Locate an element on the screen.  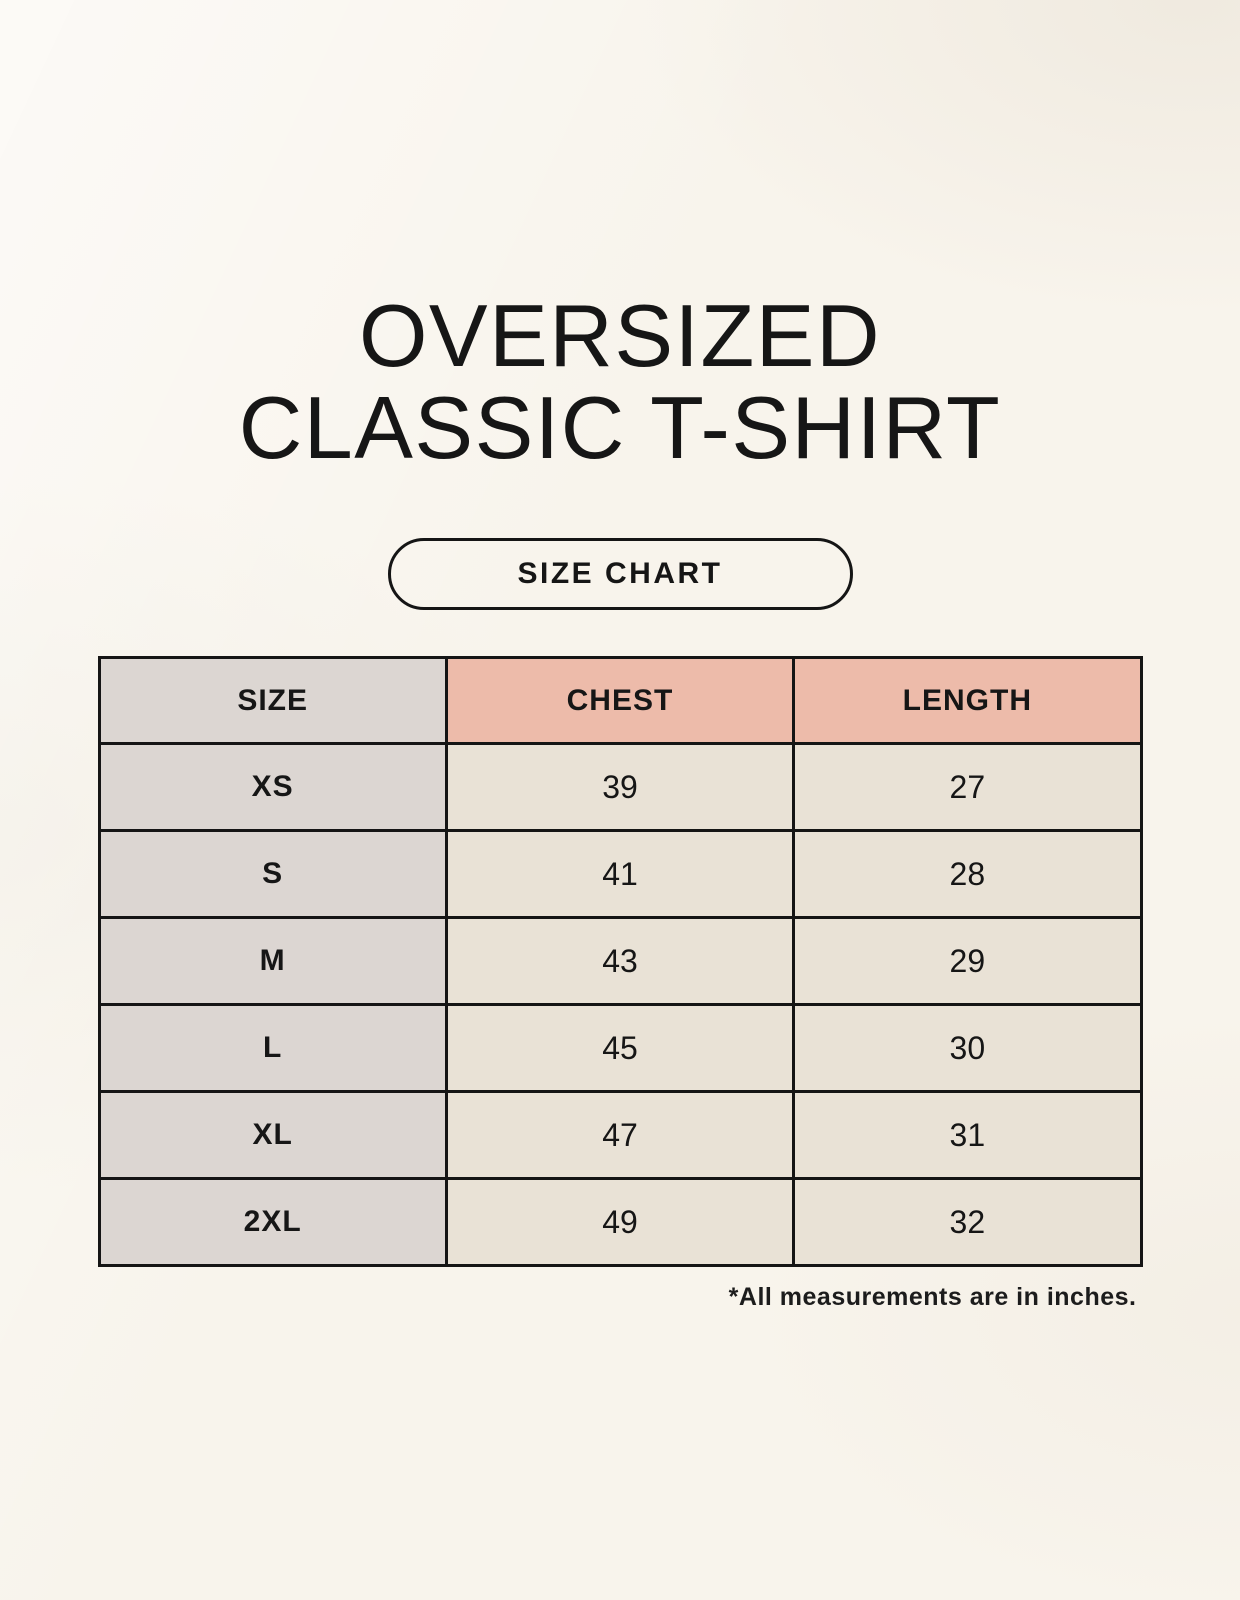
size-label: L is located at coordinates (272, 1048).